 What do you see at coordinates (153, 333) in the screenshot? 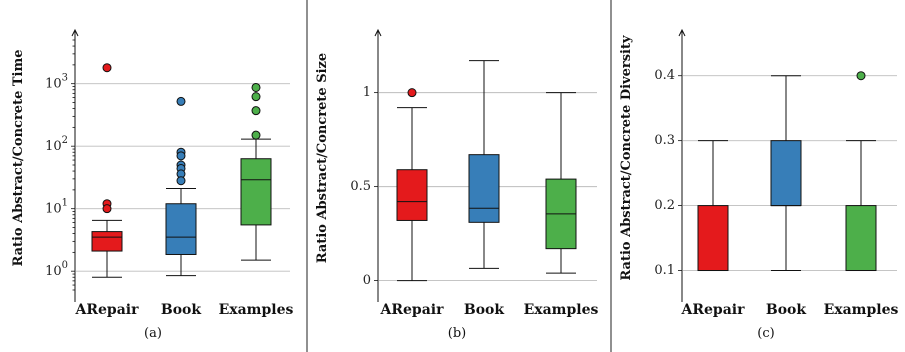
I see `panel-caption: (a)` at bounding box center [153, 333].